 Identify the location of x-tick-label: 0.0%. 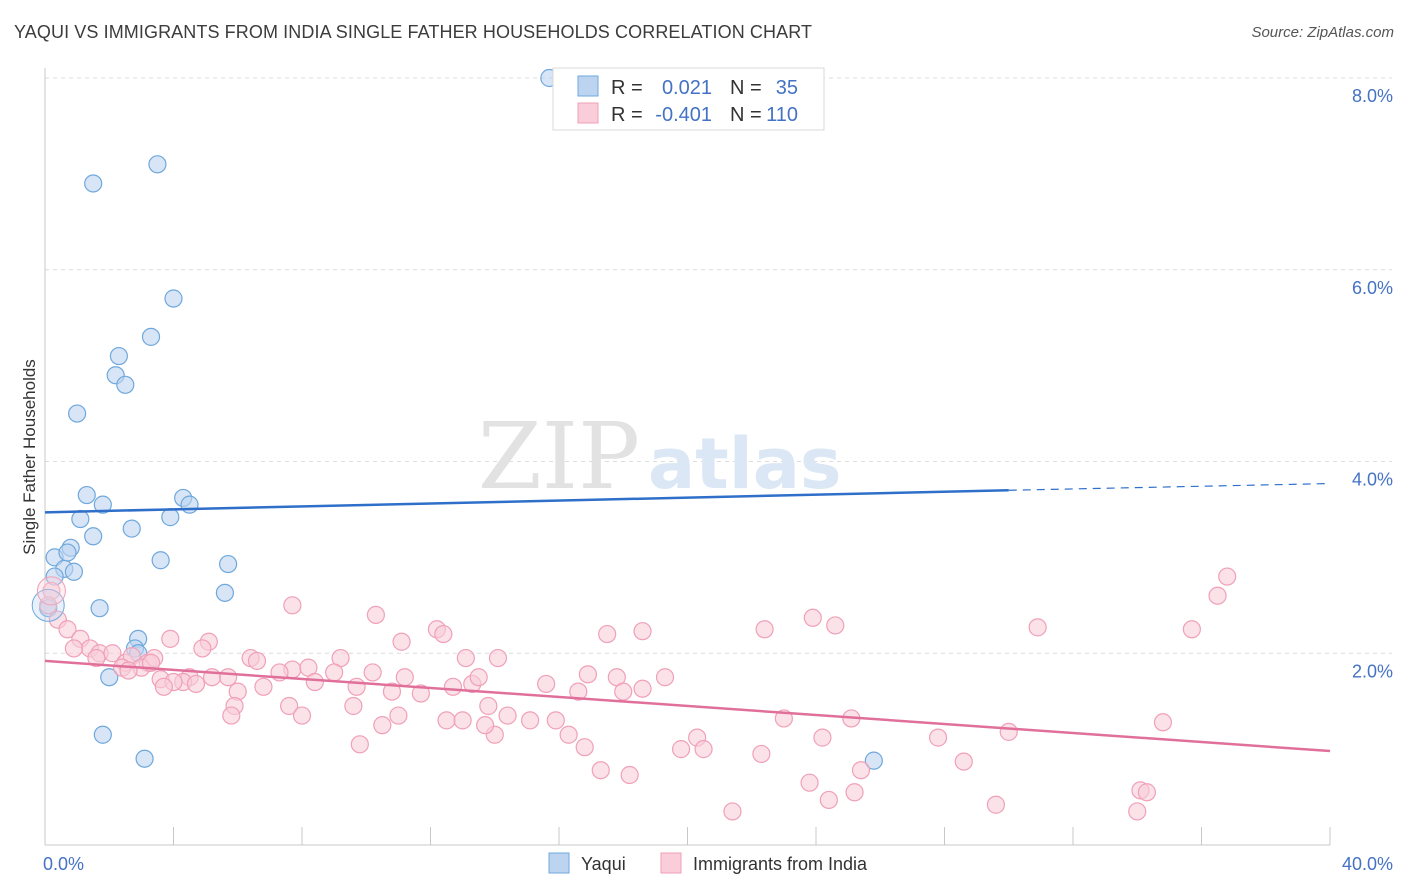
(63, 864).